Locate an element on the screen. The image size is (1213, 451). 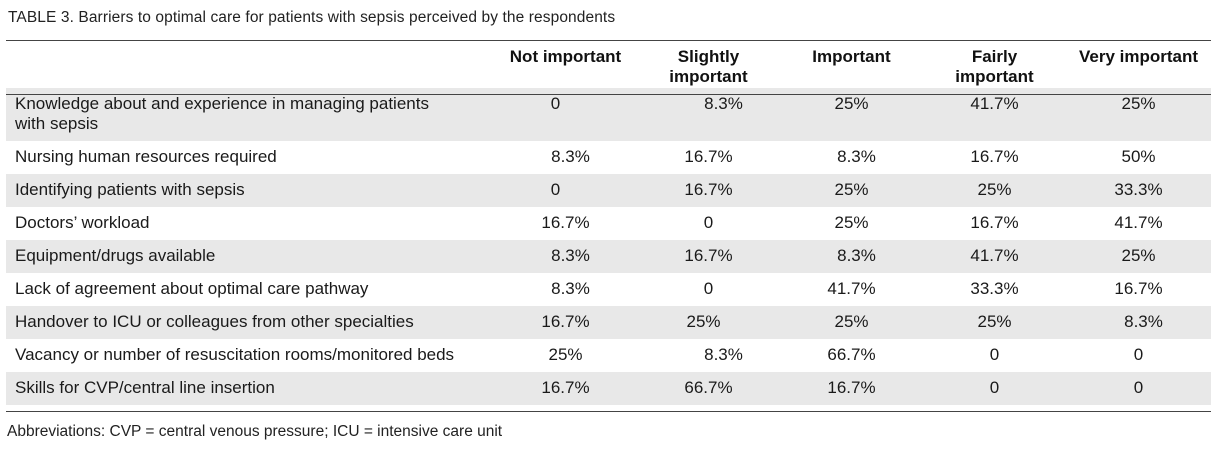
row-label: Equipment/drugs available is located at coordinates (250, 256).